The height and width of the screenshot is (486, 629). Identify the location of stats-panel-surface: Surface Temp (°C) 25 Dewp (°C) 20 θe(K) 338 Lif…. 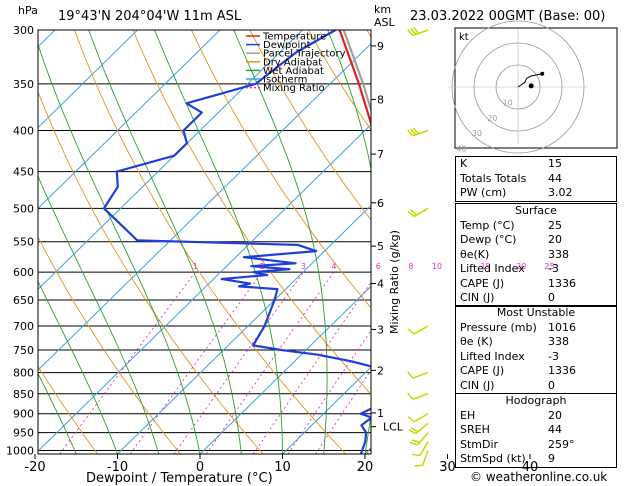
(536, 255).